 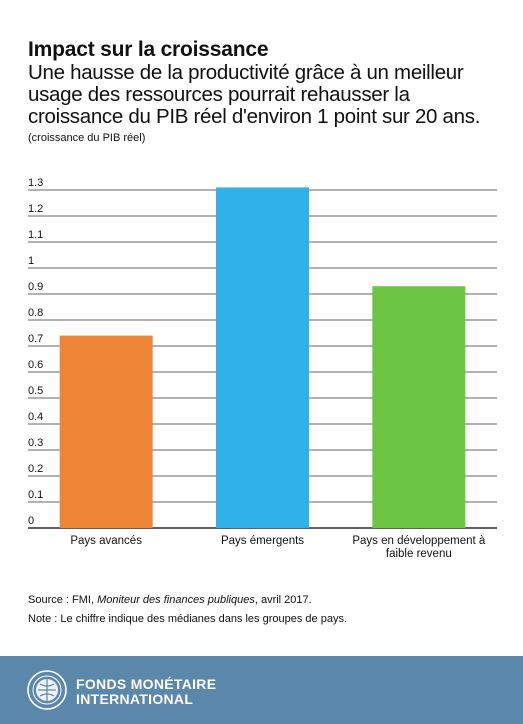 I want to click on y-tick-label: 0.9, so click(x=35, y=287).